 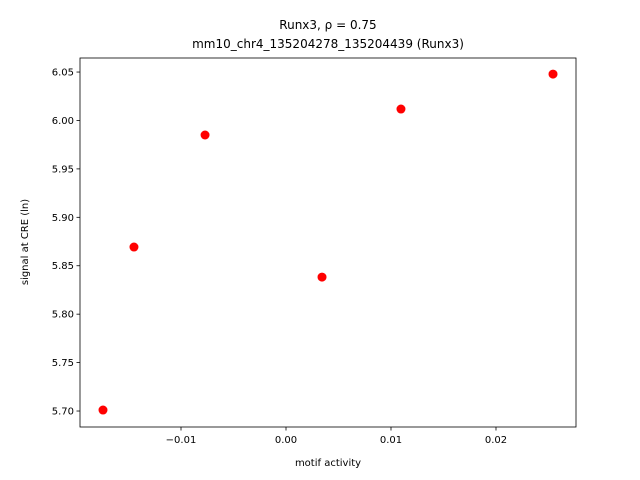 I want to click on y-tick-label: 5.80, so click(x=63, y=315).